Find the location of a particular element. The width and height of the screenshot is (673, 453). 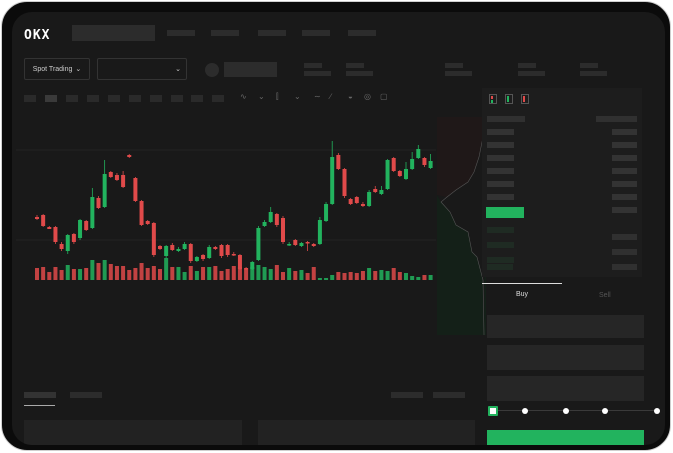

amount-input is located at coordinates (565, 357).